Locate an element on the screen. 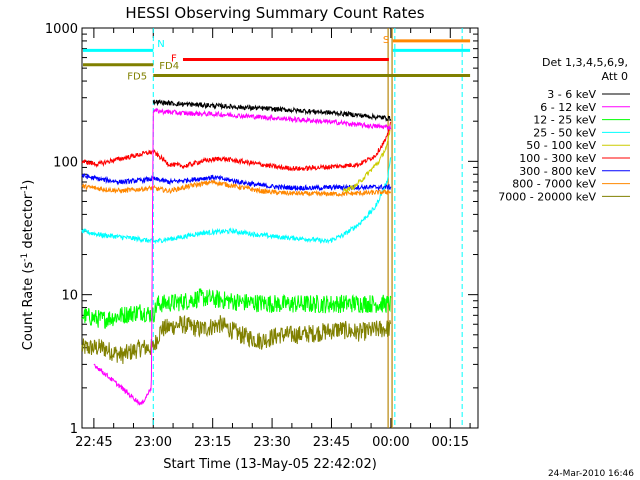 This screenshot has width=640, height=480. x-tick-label: 23:45 is located at coordinates (331, 442).